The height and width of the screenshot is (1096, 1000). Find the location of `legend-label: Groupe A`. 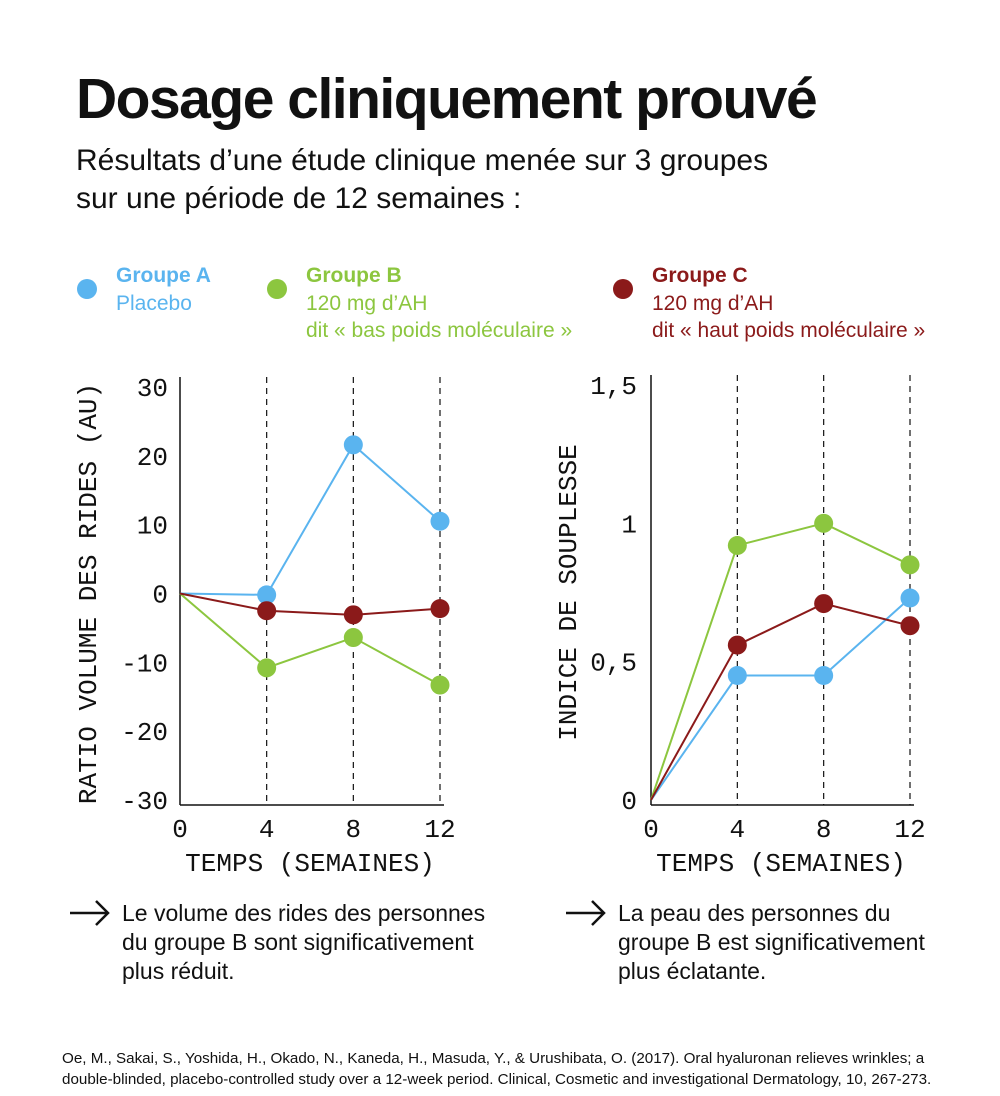

legend-label: Groupe A is located at coordinates (163, 275).